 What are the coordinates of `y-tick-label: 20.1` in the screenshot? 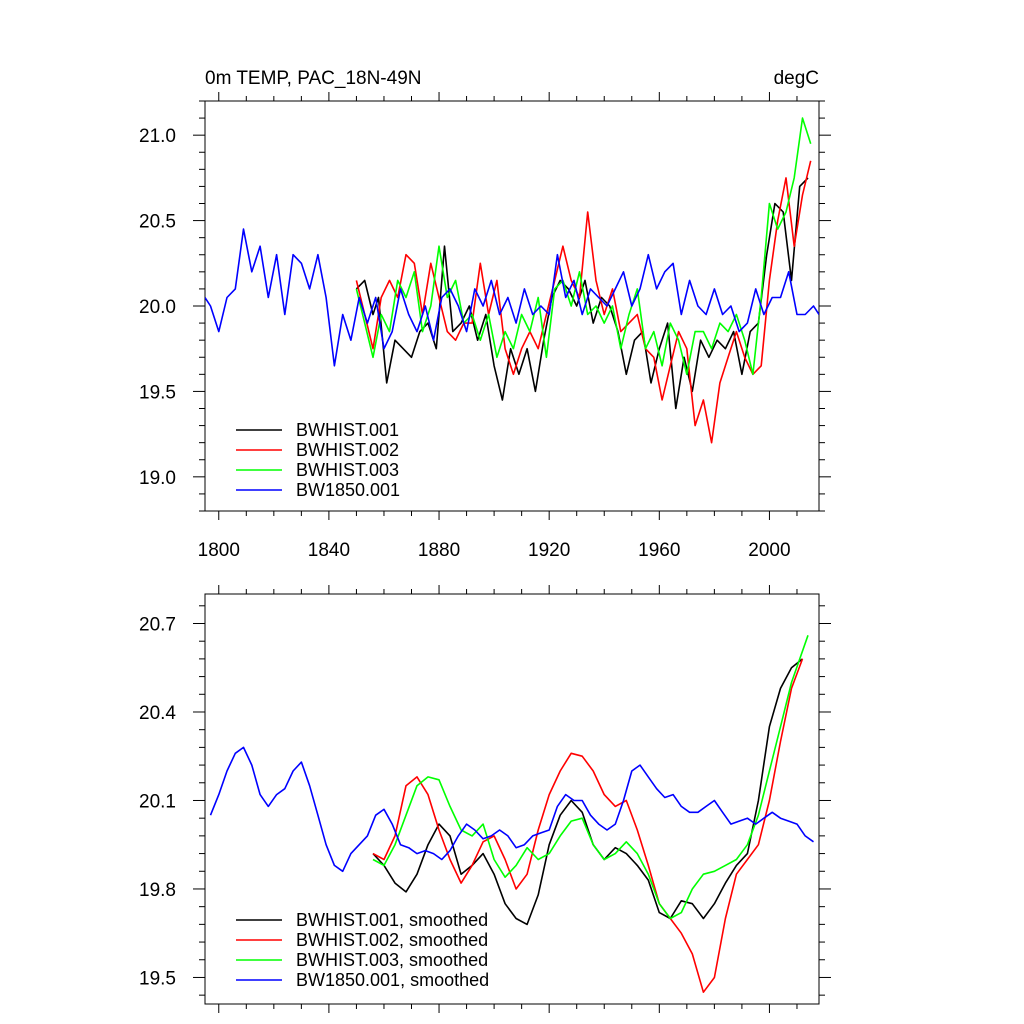 It's located at (157, 801).